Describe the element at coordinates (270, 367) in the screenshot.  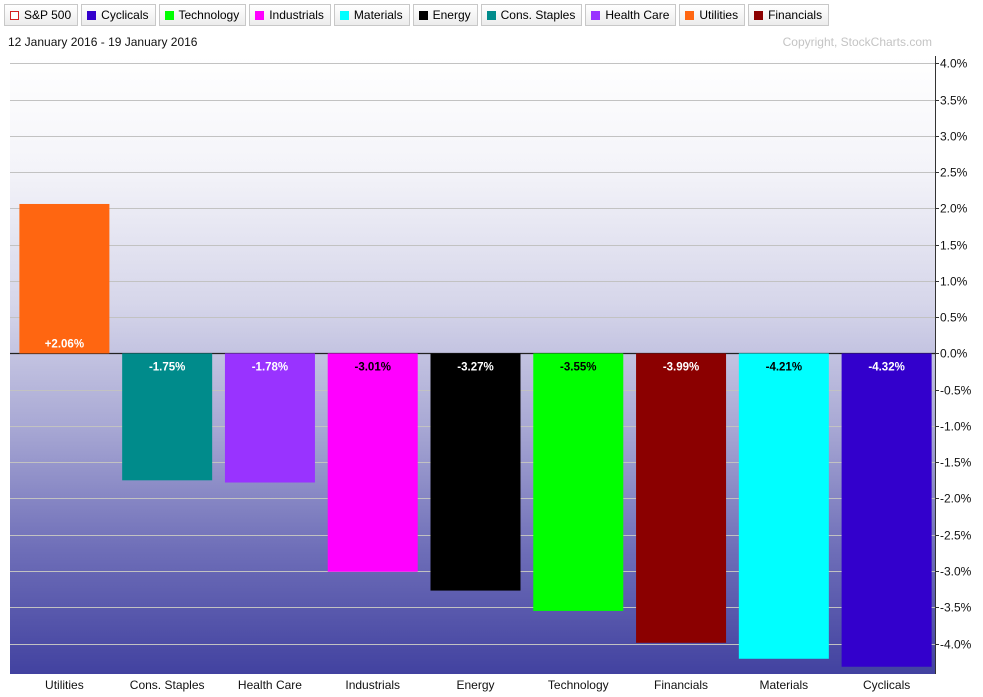
I see `data-label: -1.78%` at that location.